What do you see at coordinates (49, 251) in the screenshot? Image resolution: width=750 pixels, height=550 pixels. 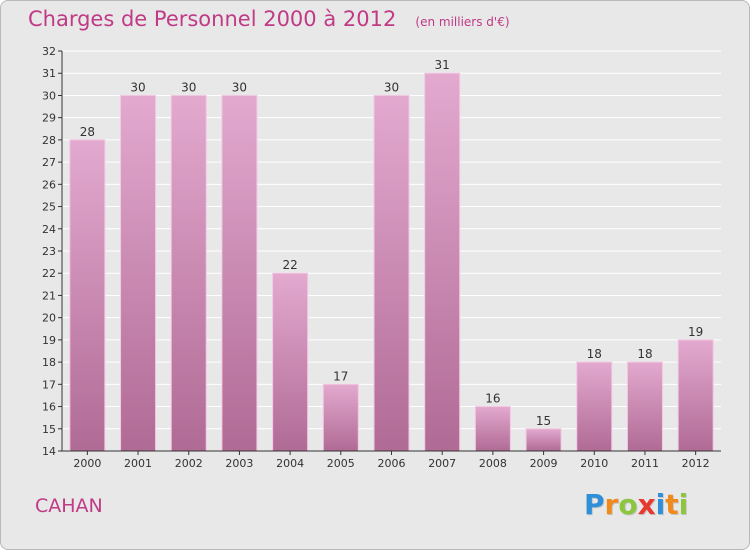 I see `y-tick-label: 23` at bounding box center [49, 251].